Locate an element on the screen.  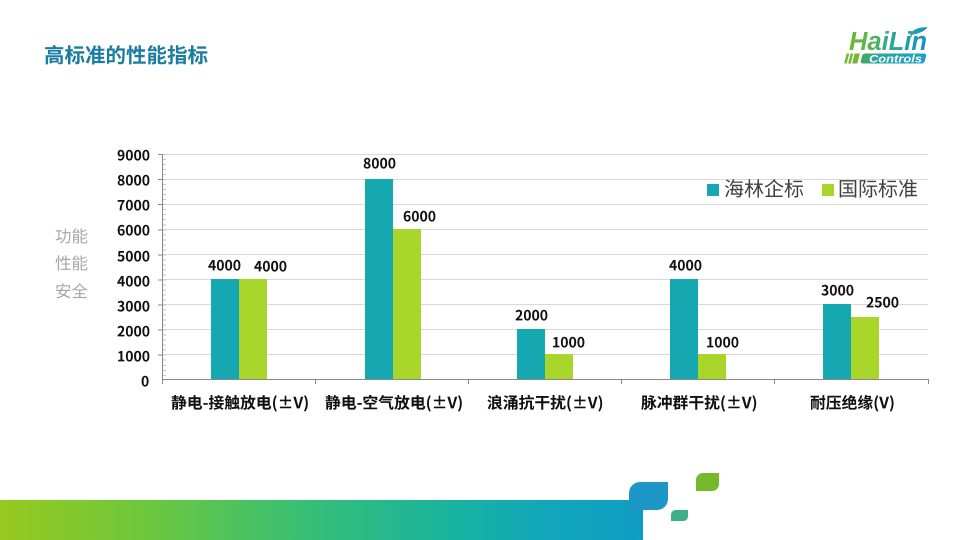
svg-text: Controls is located at coordinates (895, 59).